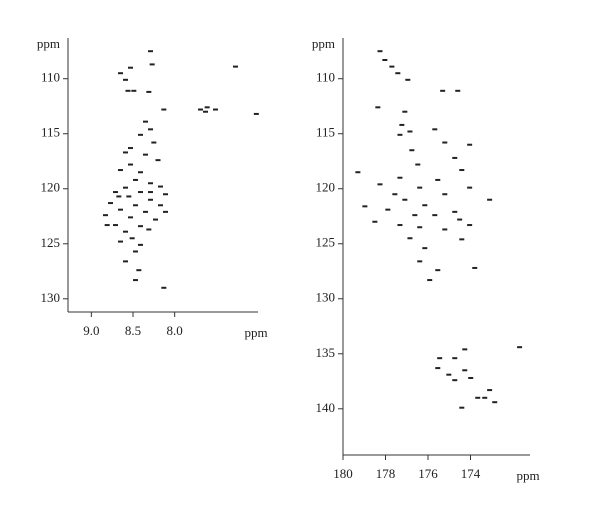 This screenshot has width=590, height=514. I want to click on x-tick-label: 9.0, so click(91, 330).